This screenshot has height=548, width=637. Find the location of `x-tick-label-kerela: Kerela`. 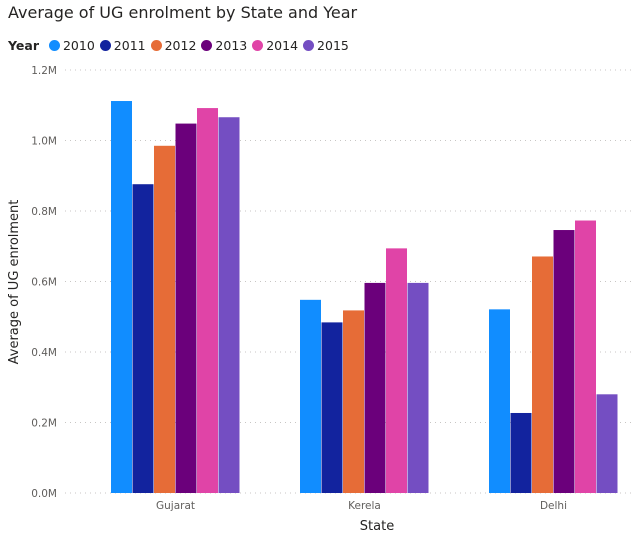

x-tick-label-kerela: Kerela is located at coordinates (364, 506).